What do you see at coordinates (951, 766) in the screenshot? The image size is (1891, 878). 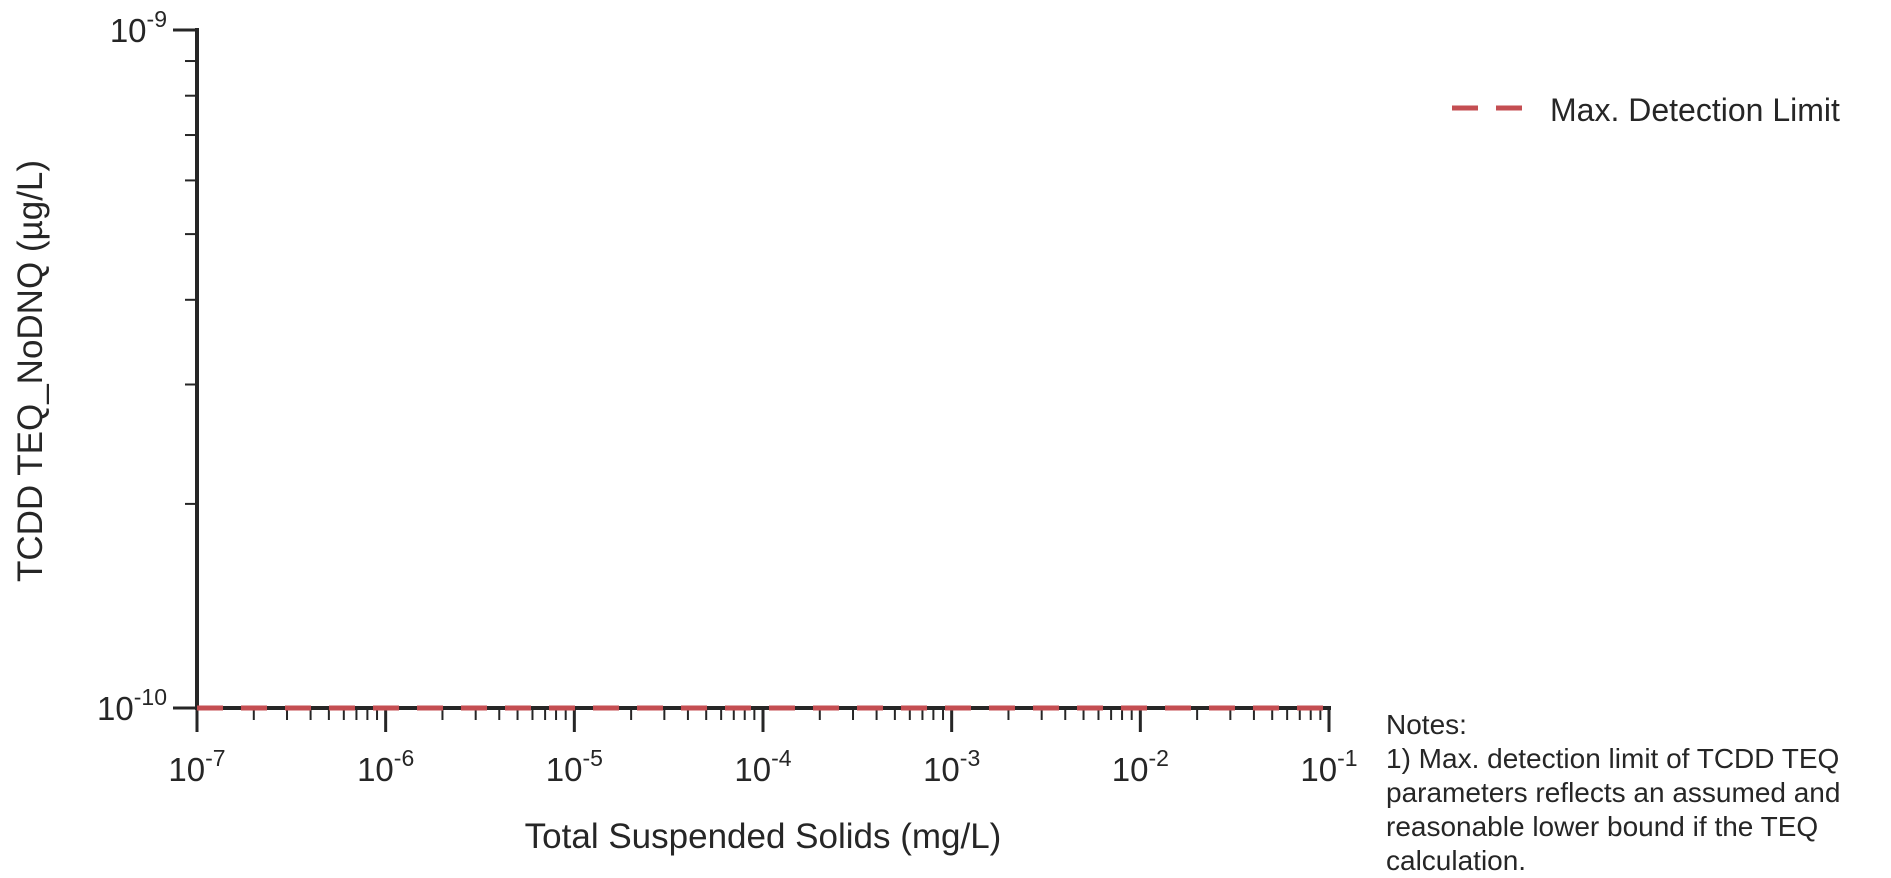 I see `x-tick-label: 10⁻³` at bounding box center [951, 766].